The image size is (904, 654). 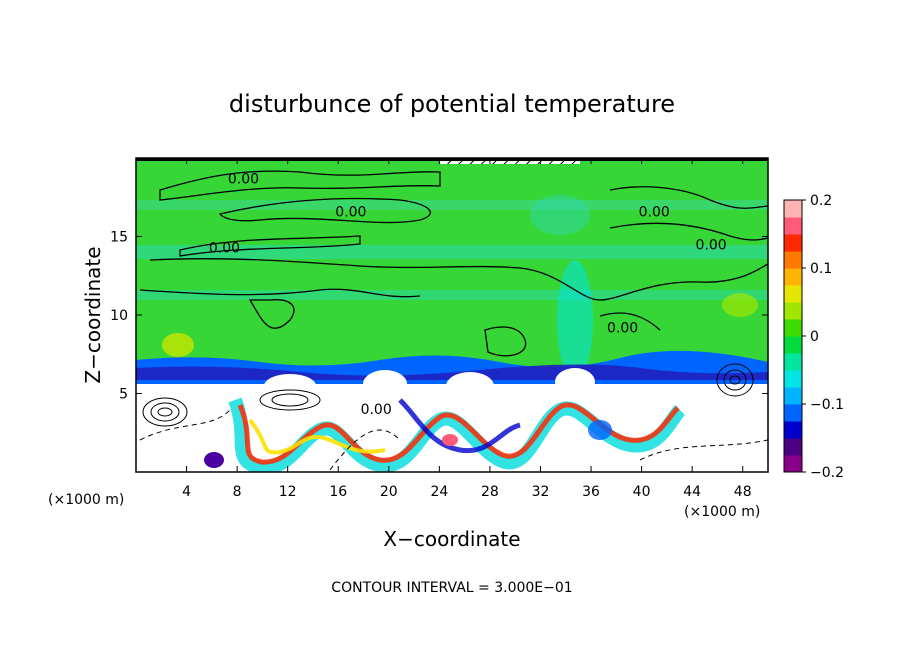 I want to click on colorbar: 0.2 0.1 0 −0.1 −0.2, so click(x=813, y=337).